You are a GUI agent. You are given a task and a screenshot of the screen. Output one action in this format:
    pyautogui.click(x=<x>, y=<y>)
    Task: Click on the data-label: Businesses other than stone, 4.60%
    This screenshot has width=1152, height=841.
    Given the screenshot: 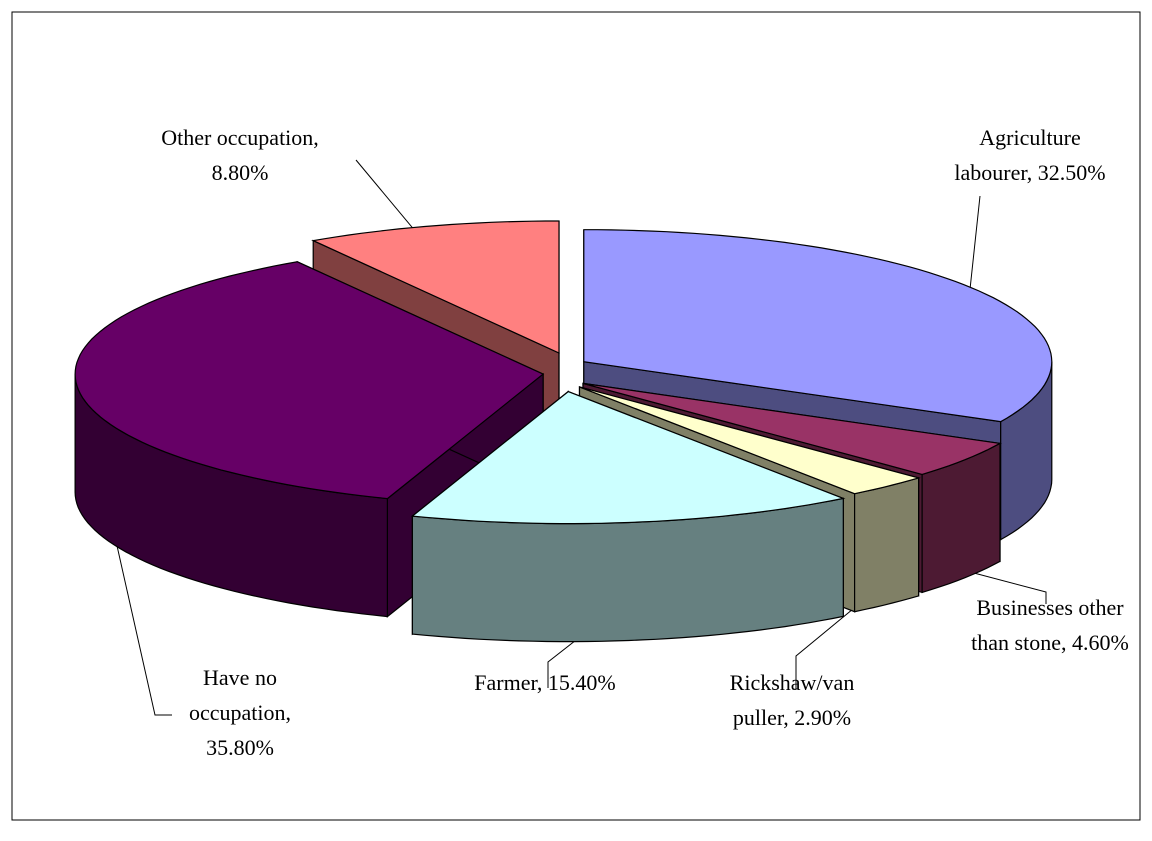 What is the action you would take?
    pyautogui.click(x=1050, y=625)
    